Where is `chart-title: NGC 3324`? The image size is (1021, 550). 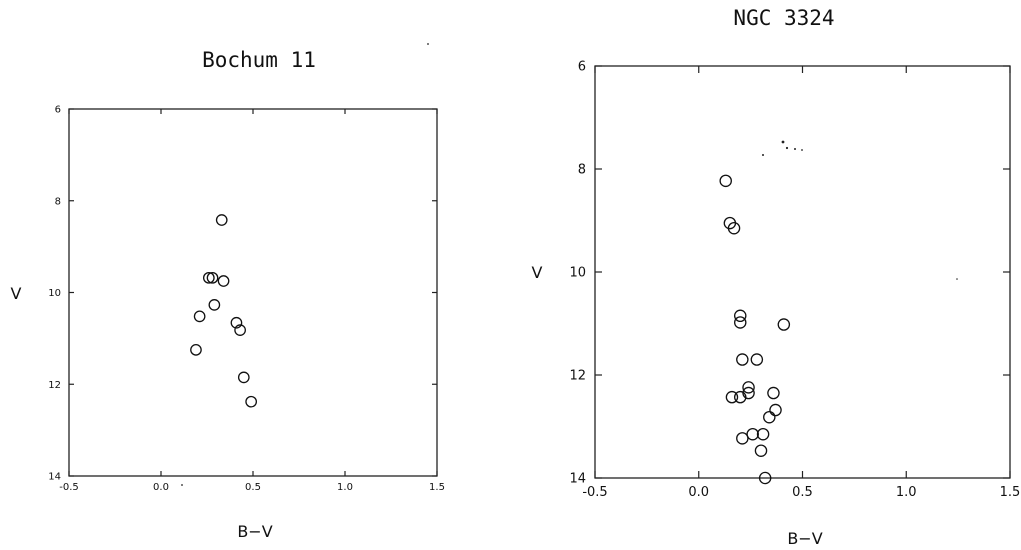 chart-title: NGC 3324 is located at coordinates (783, 18).